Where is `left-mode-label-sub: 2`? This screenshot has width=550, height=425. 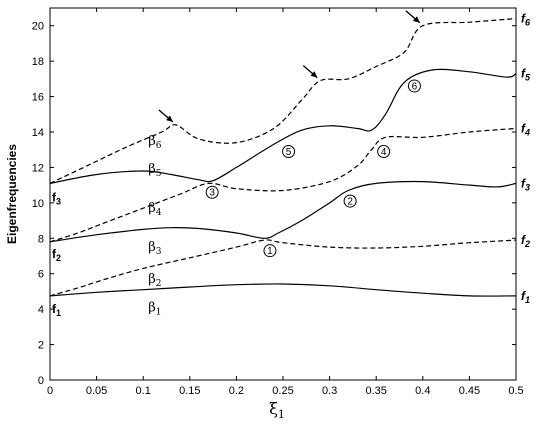 left-mode-label-sub: 2 is located at coordinates (58, 258).